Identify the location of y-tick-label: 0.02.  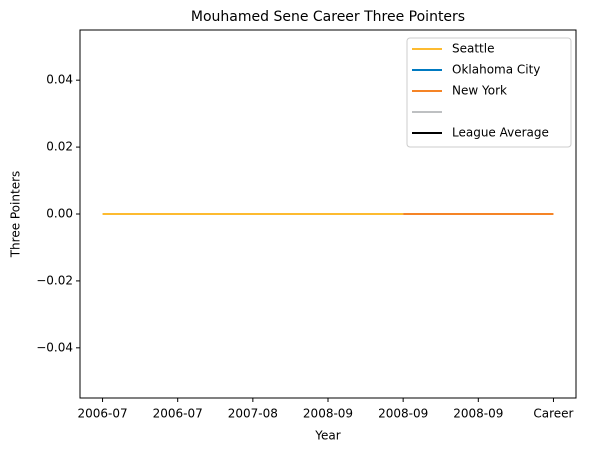
(59, 147).